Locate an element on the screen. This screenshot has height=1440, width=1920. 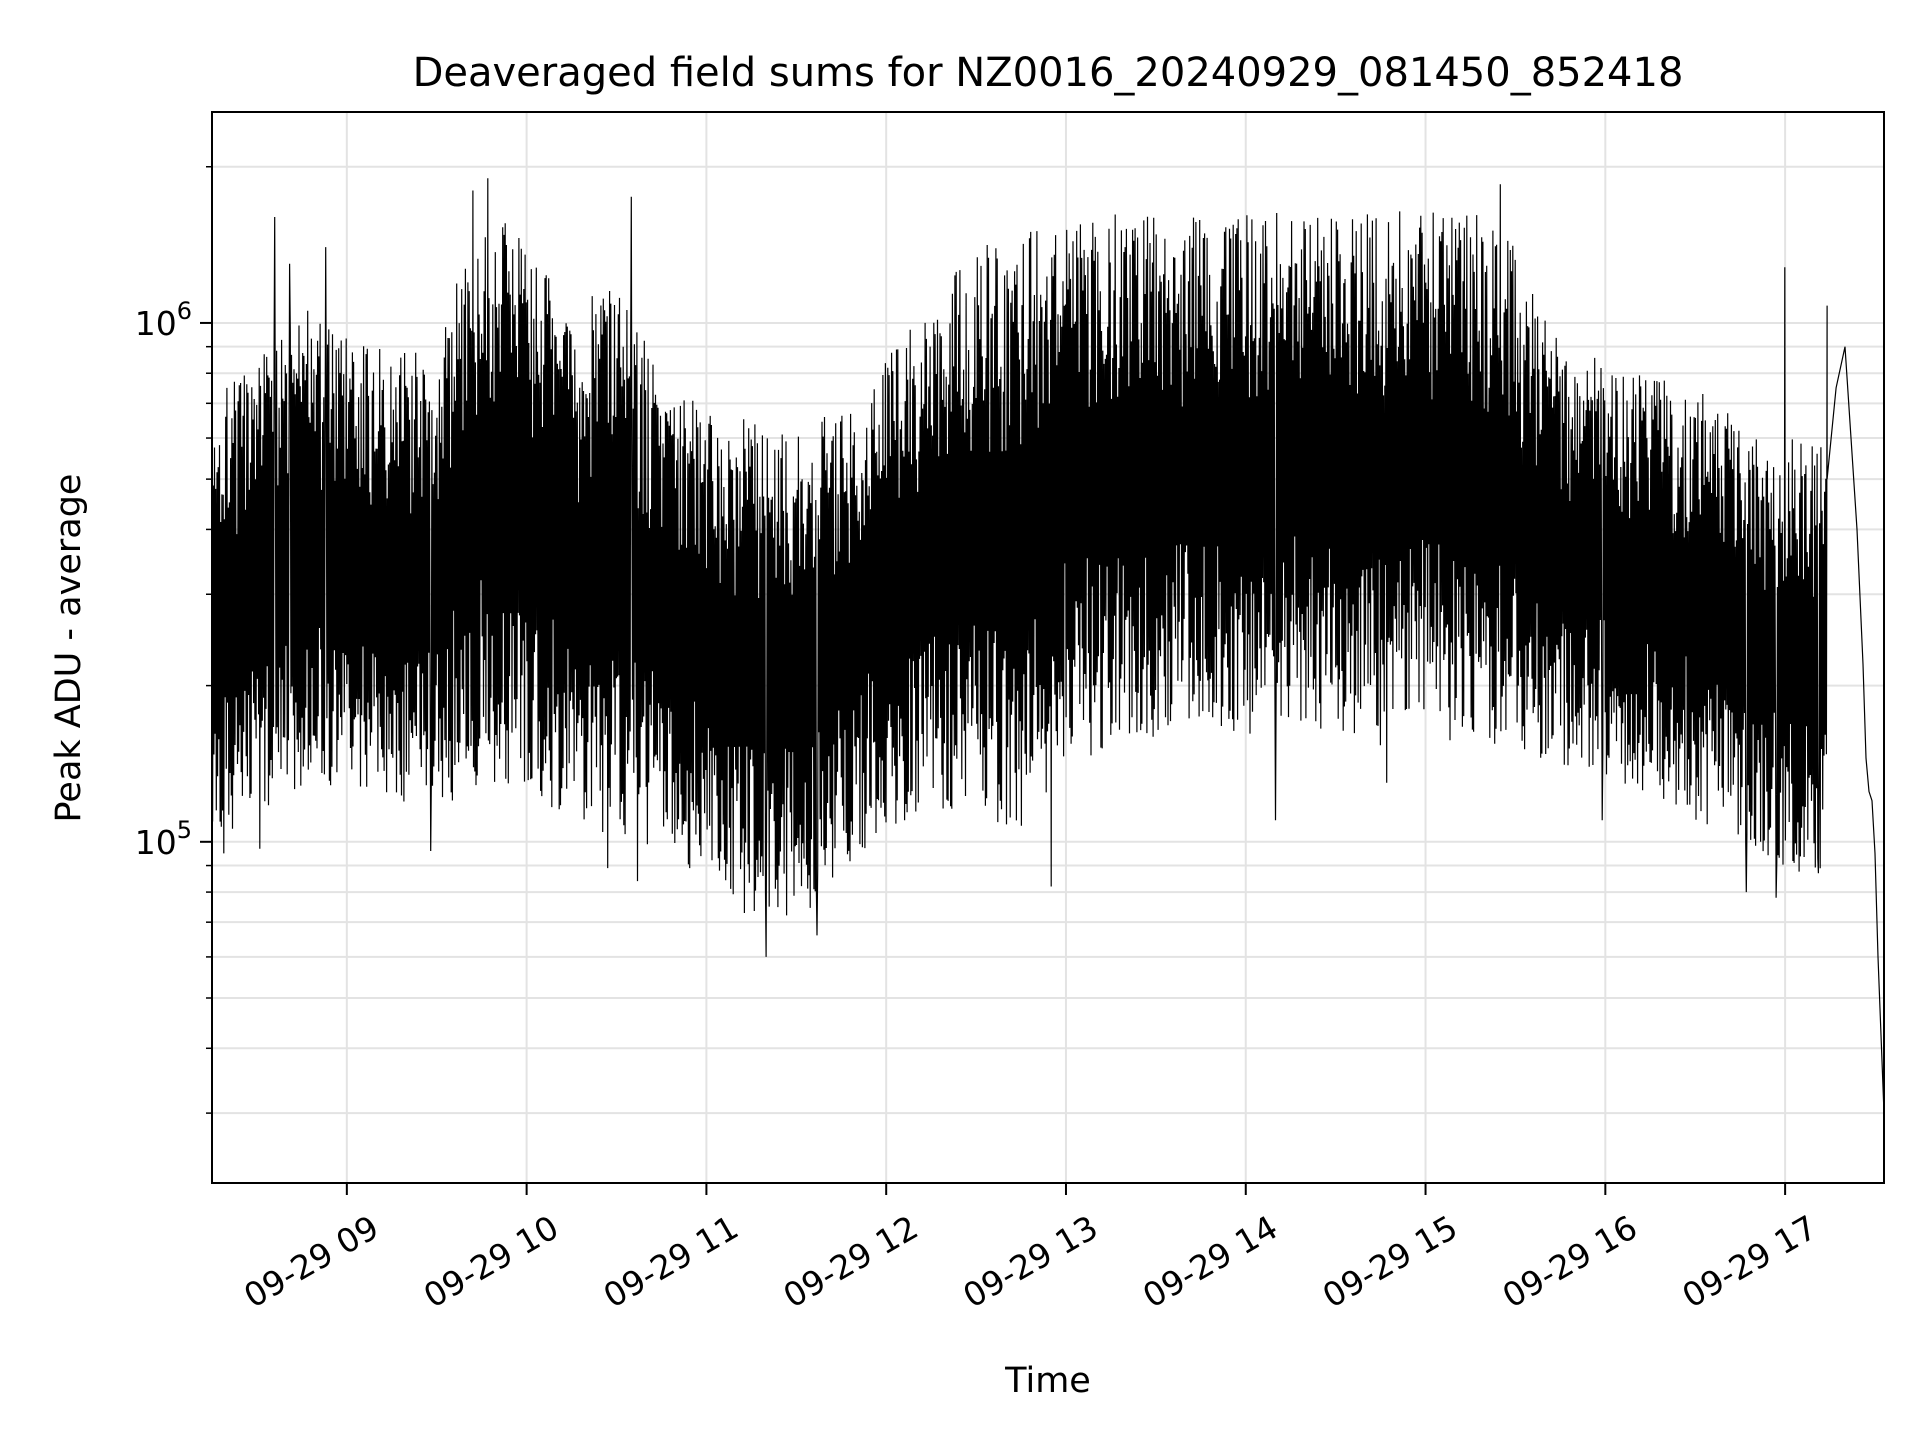
y-tick-label: 10⁶ is located at coordinates (163, 320).